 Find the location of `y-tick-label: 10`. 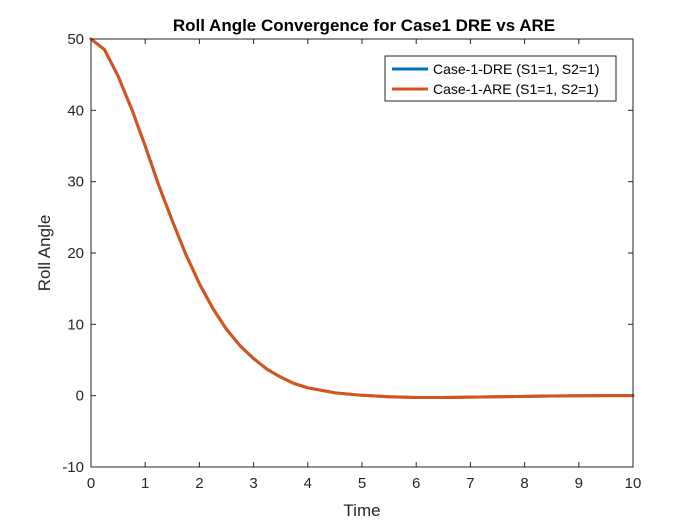

y-tick-label: 10 is located at coordinates (75, 324).